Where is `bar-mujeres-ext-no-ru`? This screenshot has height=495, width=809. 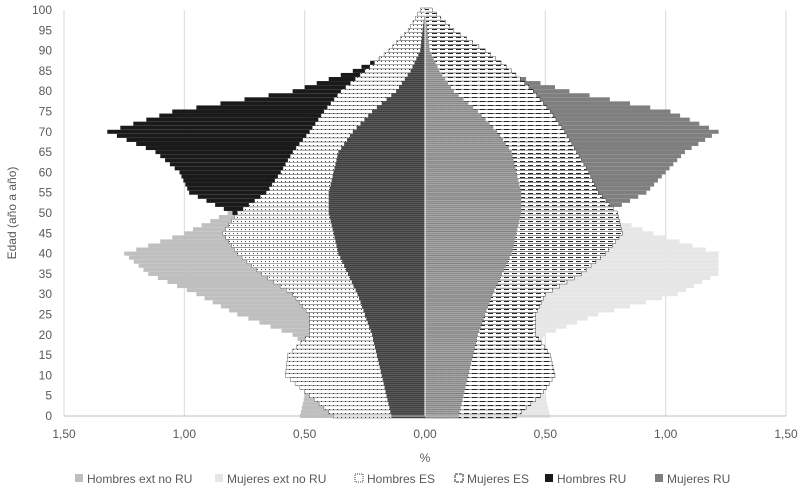 bar-mujeres-ext-no-ru is located at coordinates (551, 294).